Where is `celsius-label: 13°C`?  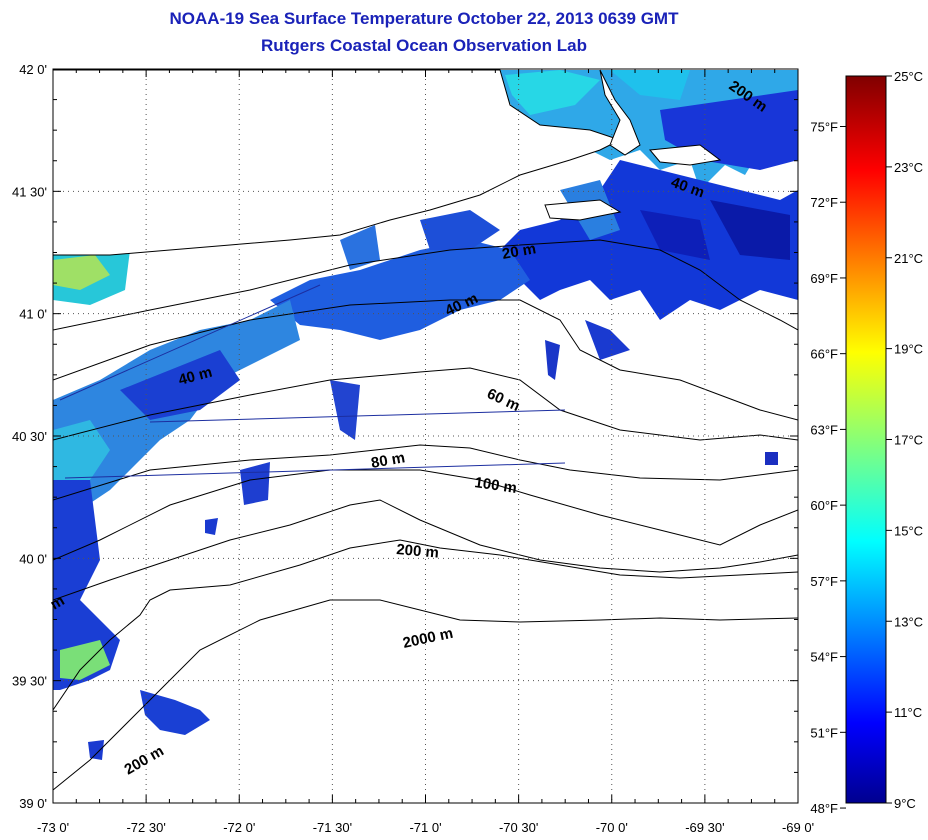 celsius-label: 13°C is located at coordinates (908, 621).